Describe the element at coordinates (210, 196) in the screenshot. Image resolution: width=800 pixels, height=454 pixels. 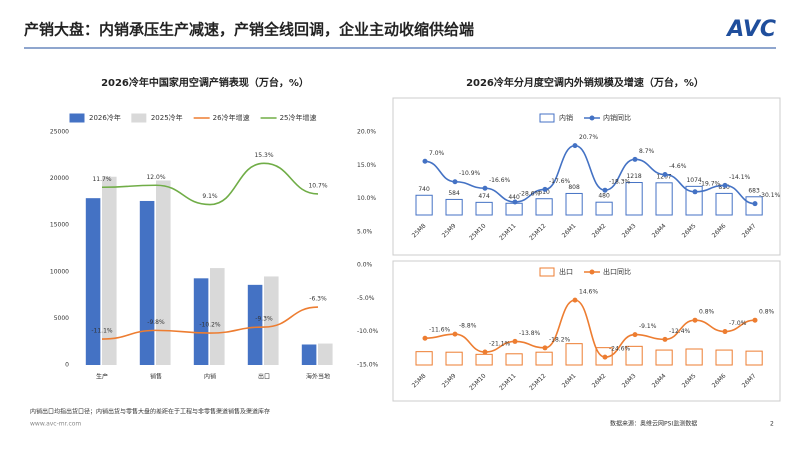
I see `value-label: 9.1%` at that location.